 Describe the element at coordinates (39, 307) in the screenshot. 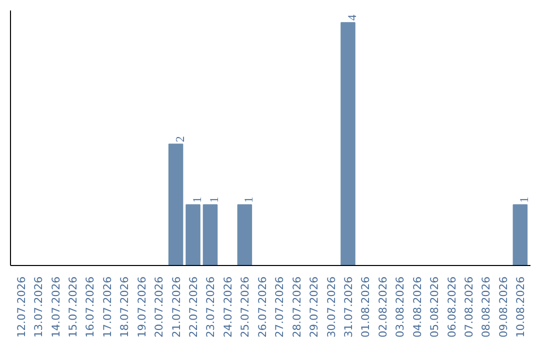

I see `x-tick-label: 13.07.2026` at that location.